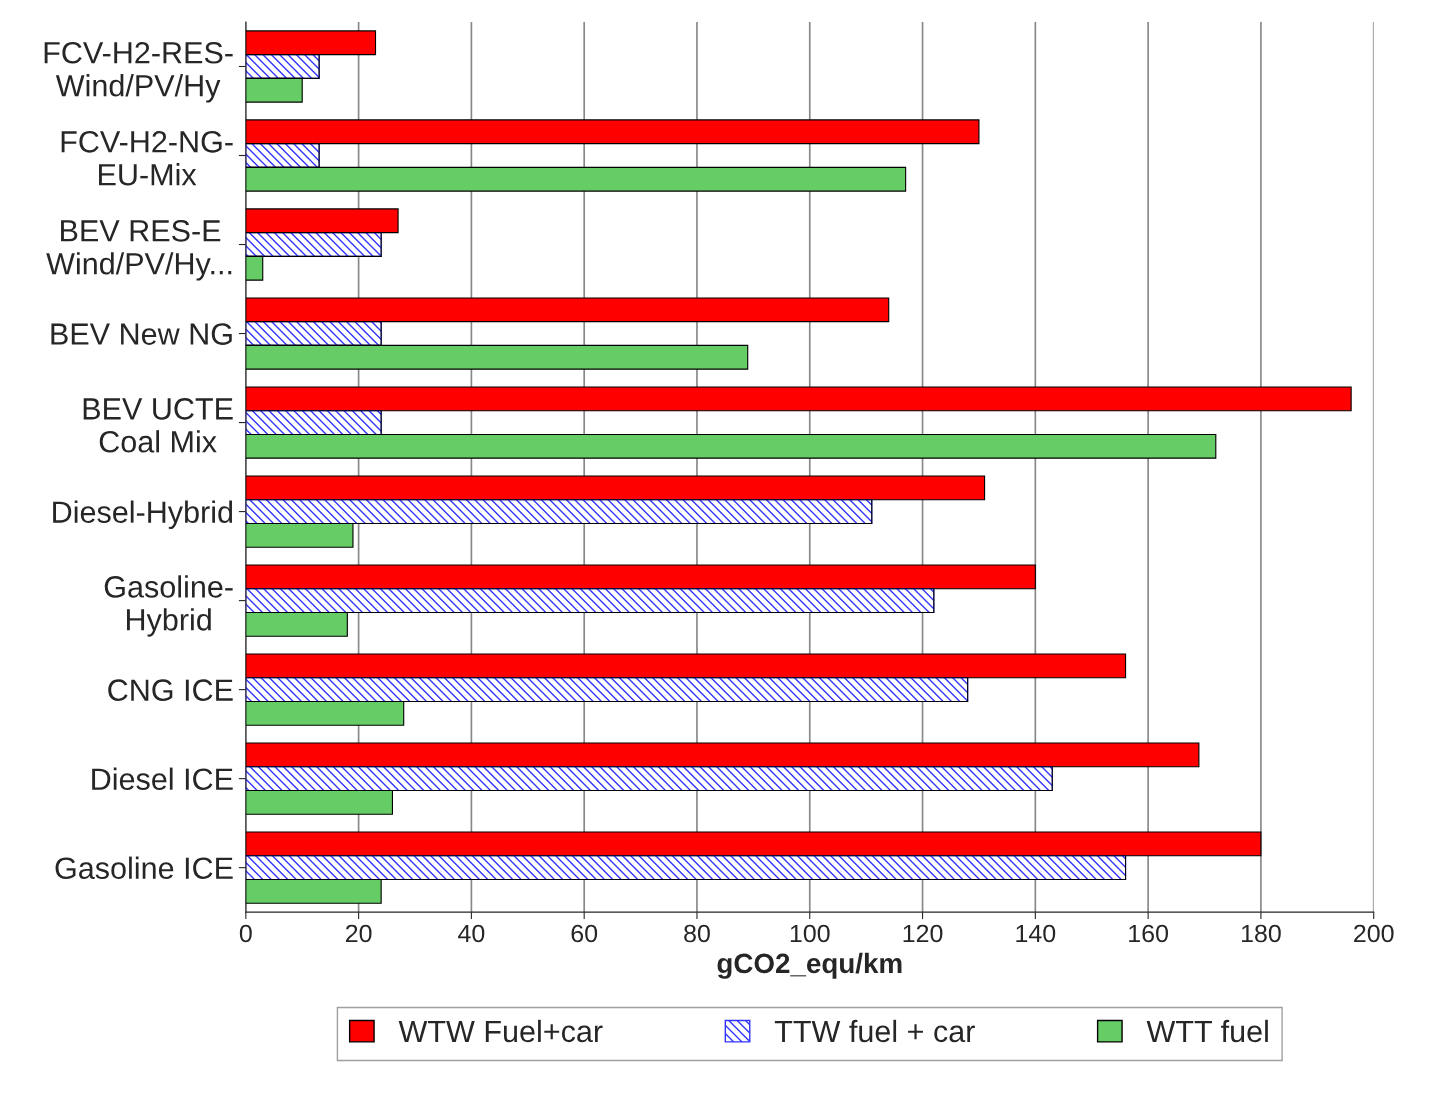  What do you see at coordinates (158, 425) in the screenshot?
I see `y-tick-label: BEV UCTE Coal Mix` at bounding box center [158, 425].